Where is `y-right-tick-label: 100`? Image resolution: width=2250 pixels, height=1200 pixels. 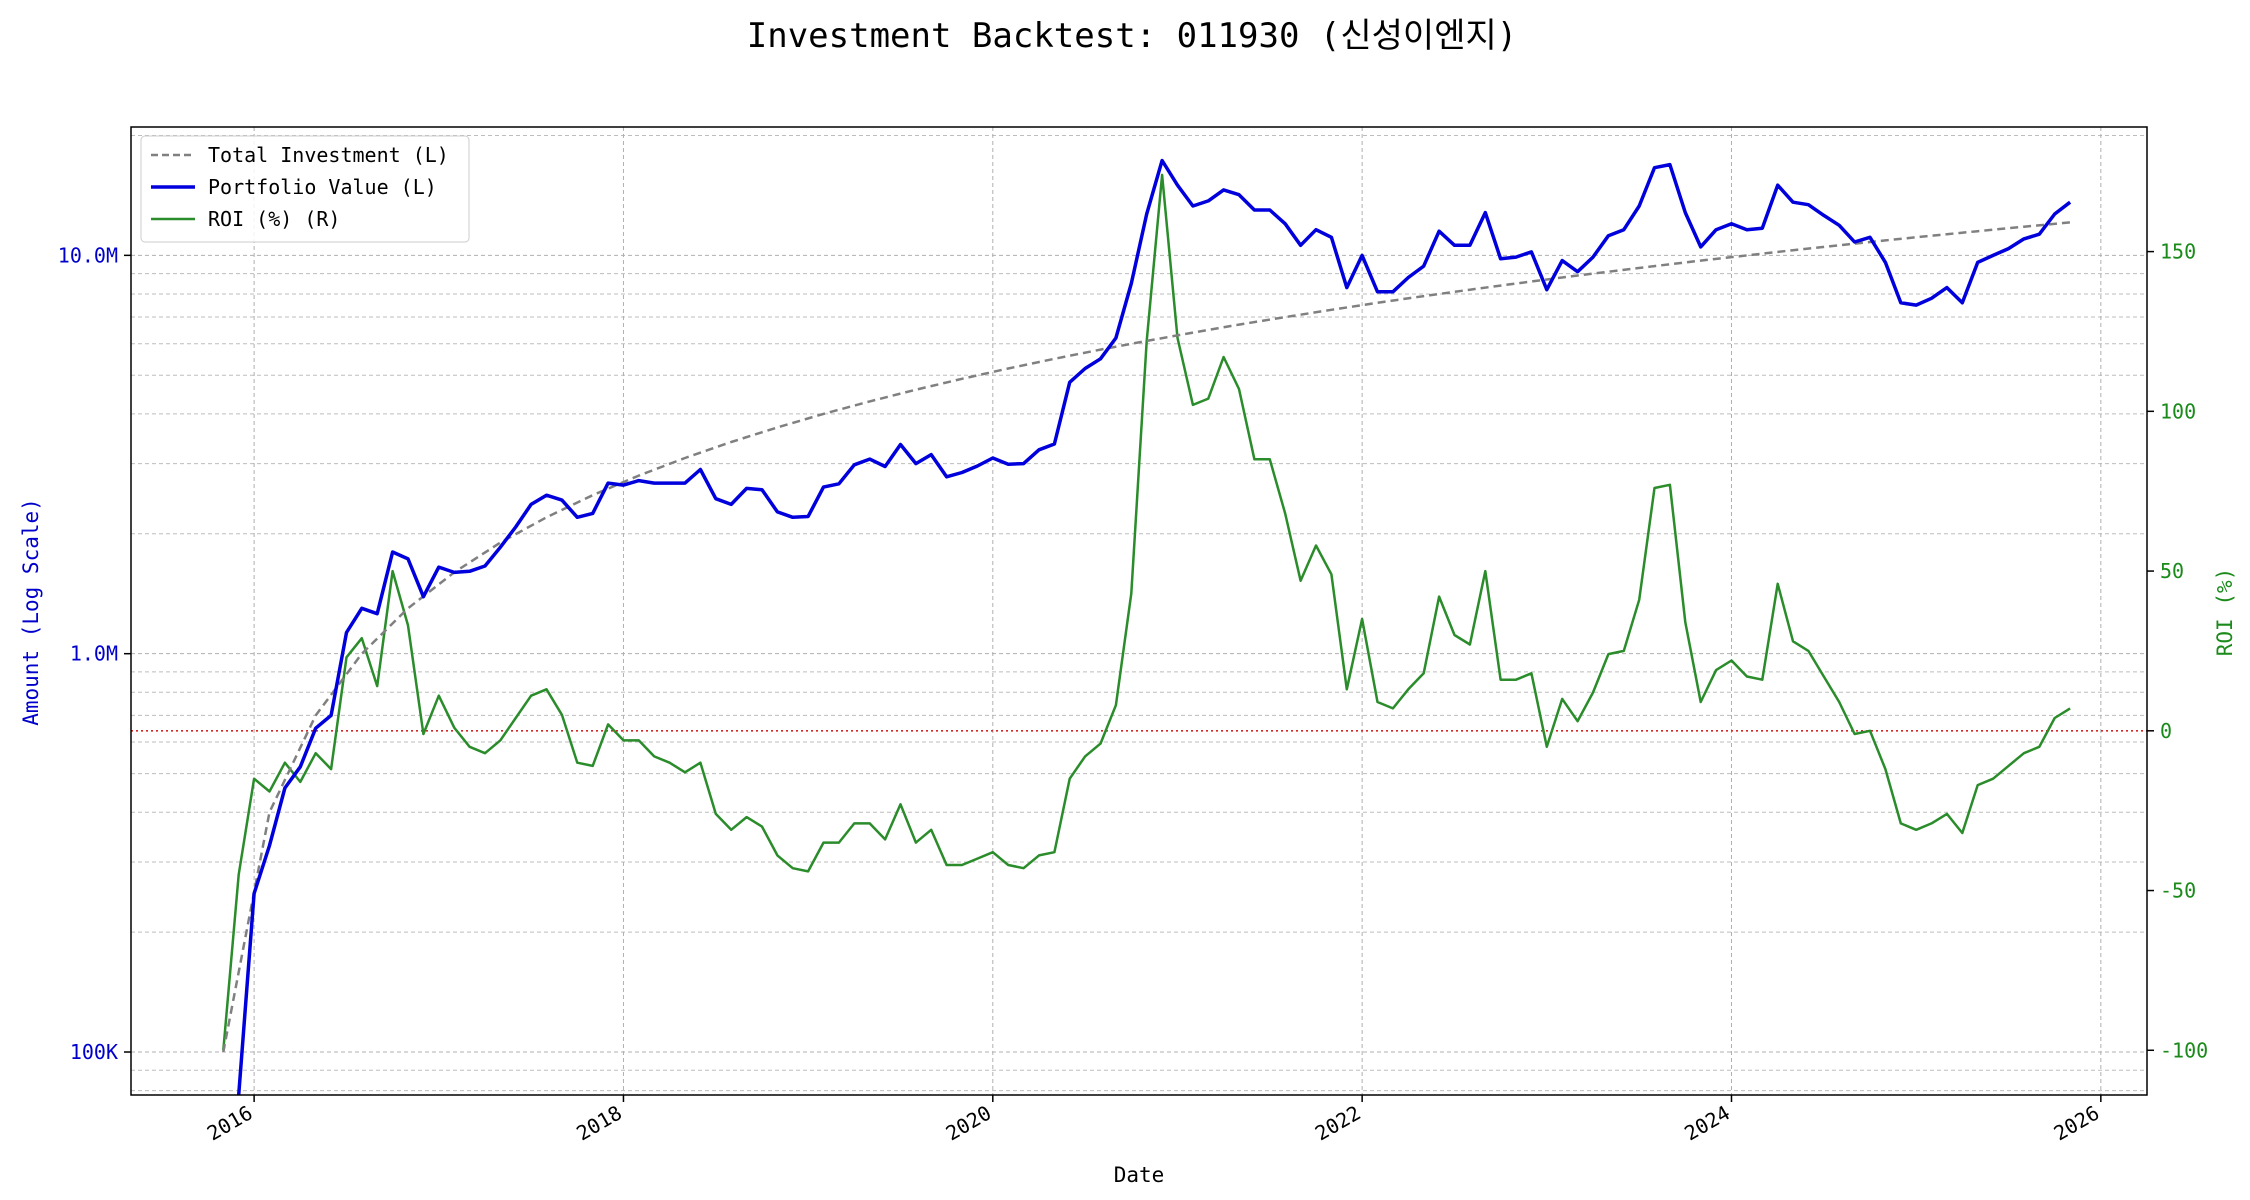 y-right-tick-label: 100 is located at coordinates (2178, 411).